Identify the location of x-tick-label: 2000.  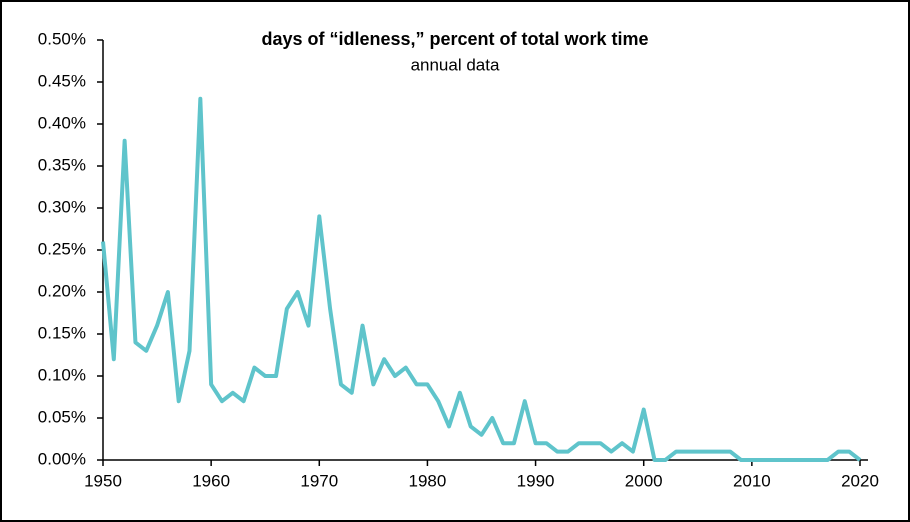
(644, 480).